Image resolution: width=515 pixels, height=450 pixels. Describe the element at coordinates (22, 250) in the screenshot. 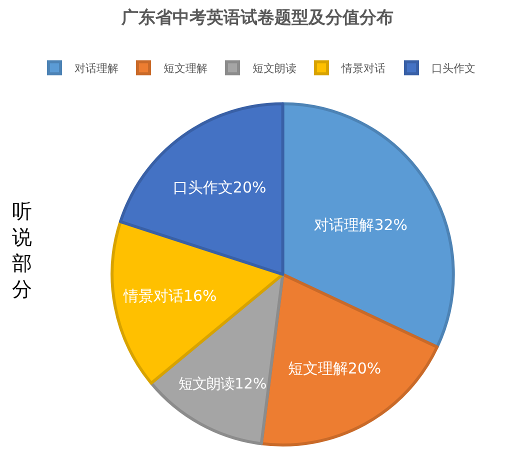

I see `text: 听说部分` at that location.